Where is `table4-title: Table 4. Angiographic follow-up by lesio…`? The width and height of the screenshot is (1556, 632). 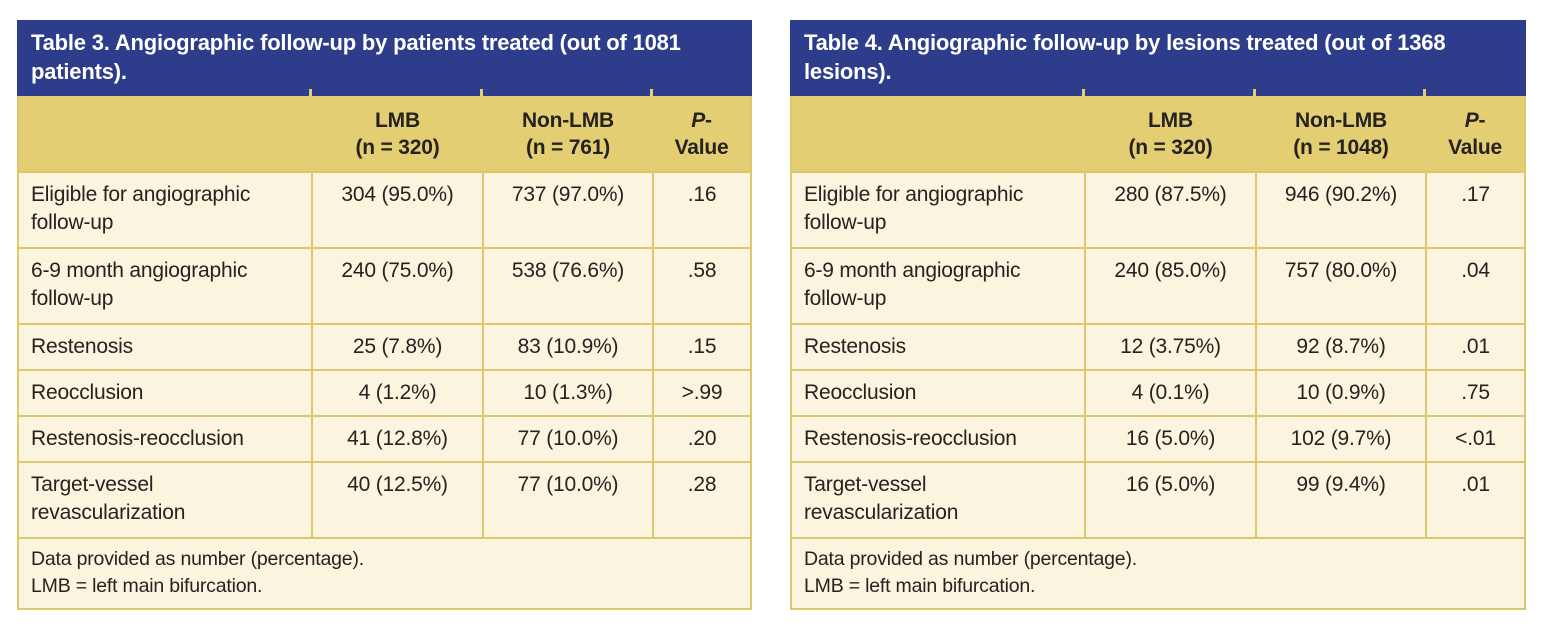 table4-title: Table 4. Angiographic follow-up by lesio… is located at coordinates (1158, 58).